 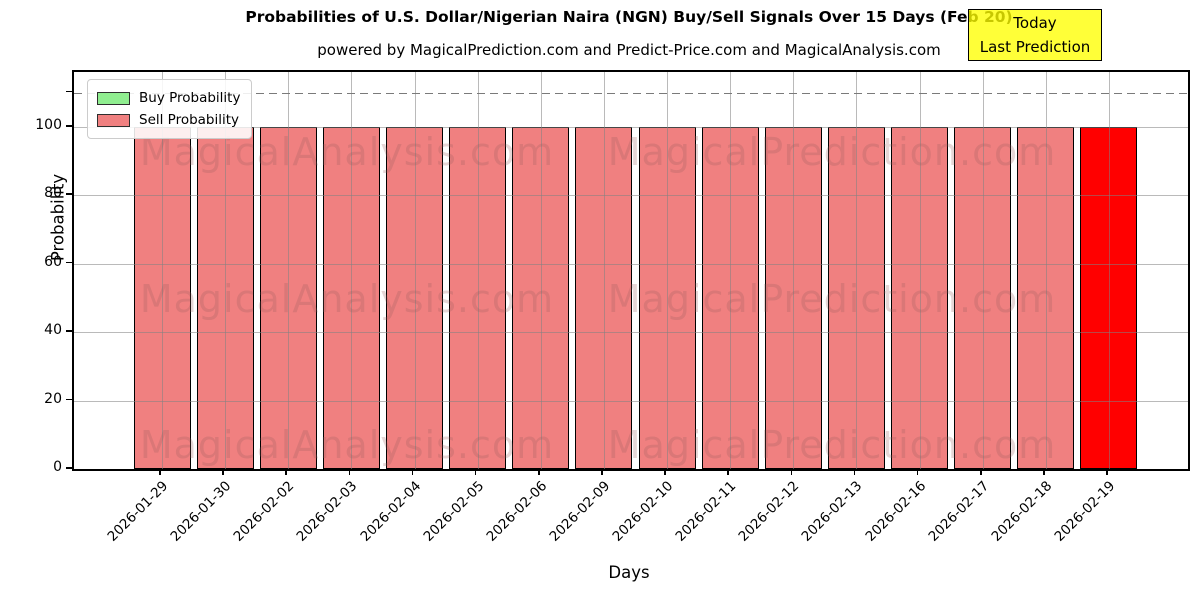 I want to click on chart-legend: Buy Probability Sell Probability, so click(x=170, y=109).